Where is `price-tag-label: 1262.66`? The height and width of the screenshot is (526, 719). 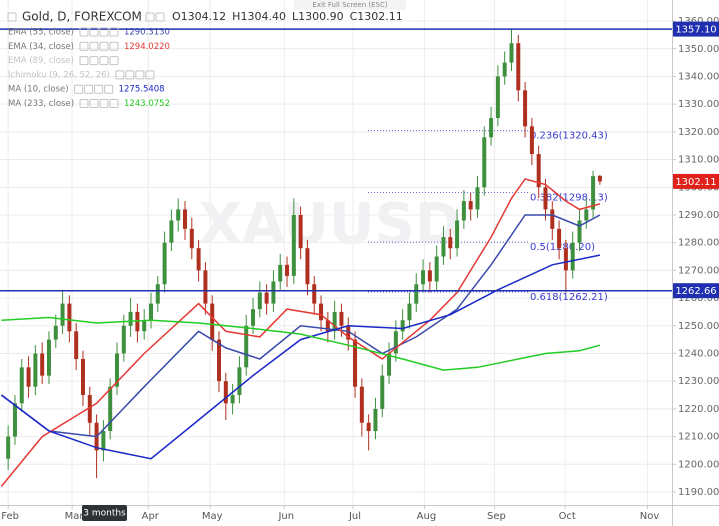
price-tag-label: 1262.66 is located at coordinates (695, 291).